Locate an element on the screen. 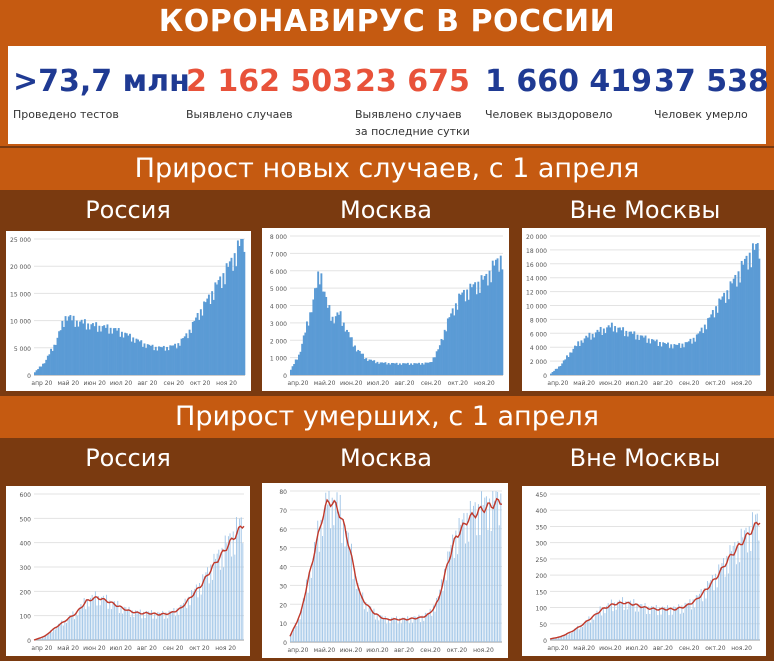  y-tick-label: 8 000 is located at coordinates (278, 237).